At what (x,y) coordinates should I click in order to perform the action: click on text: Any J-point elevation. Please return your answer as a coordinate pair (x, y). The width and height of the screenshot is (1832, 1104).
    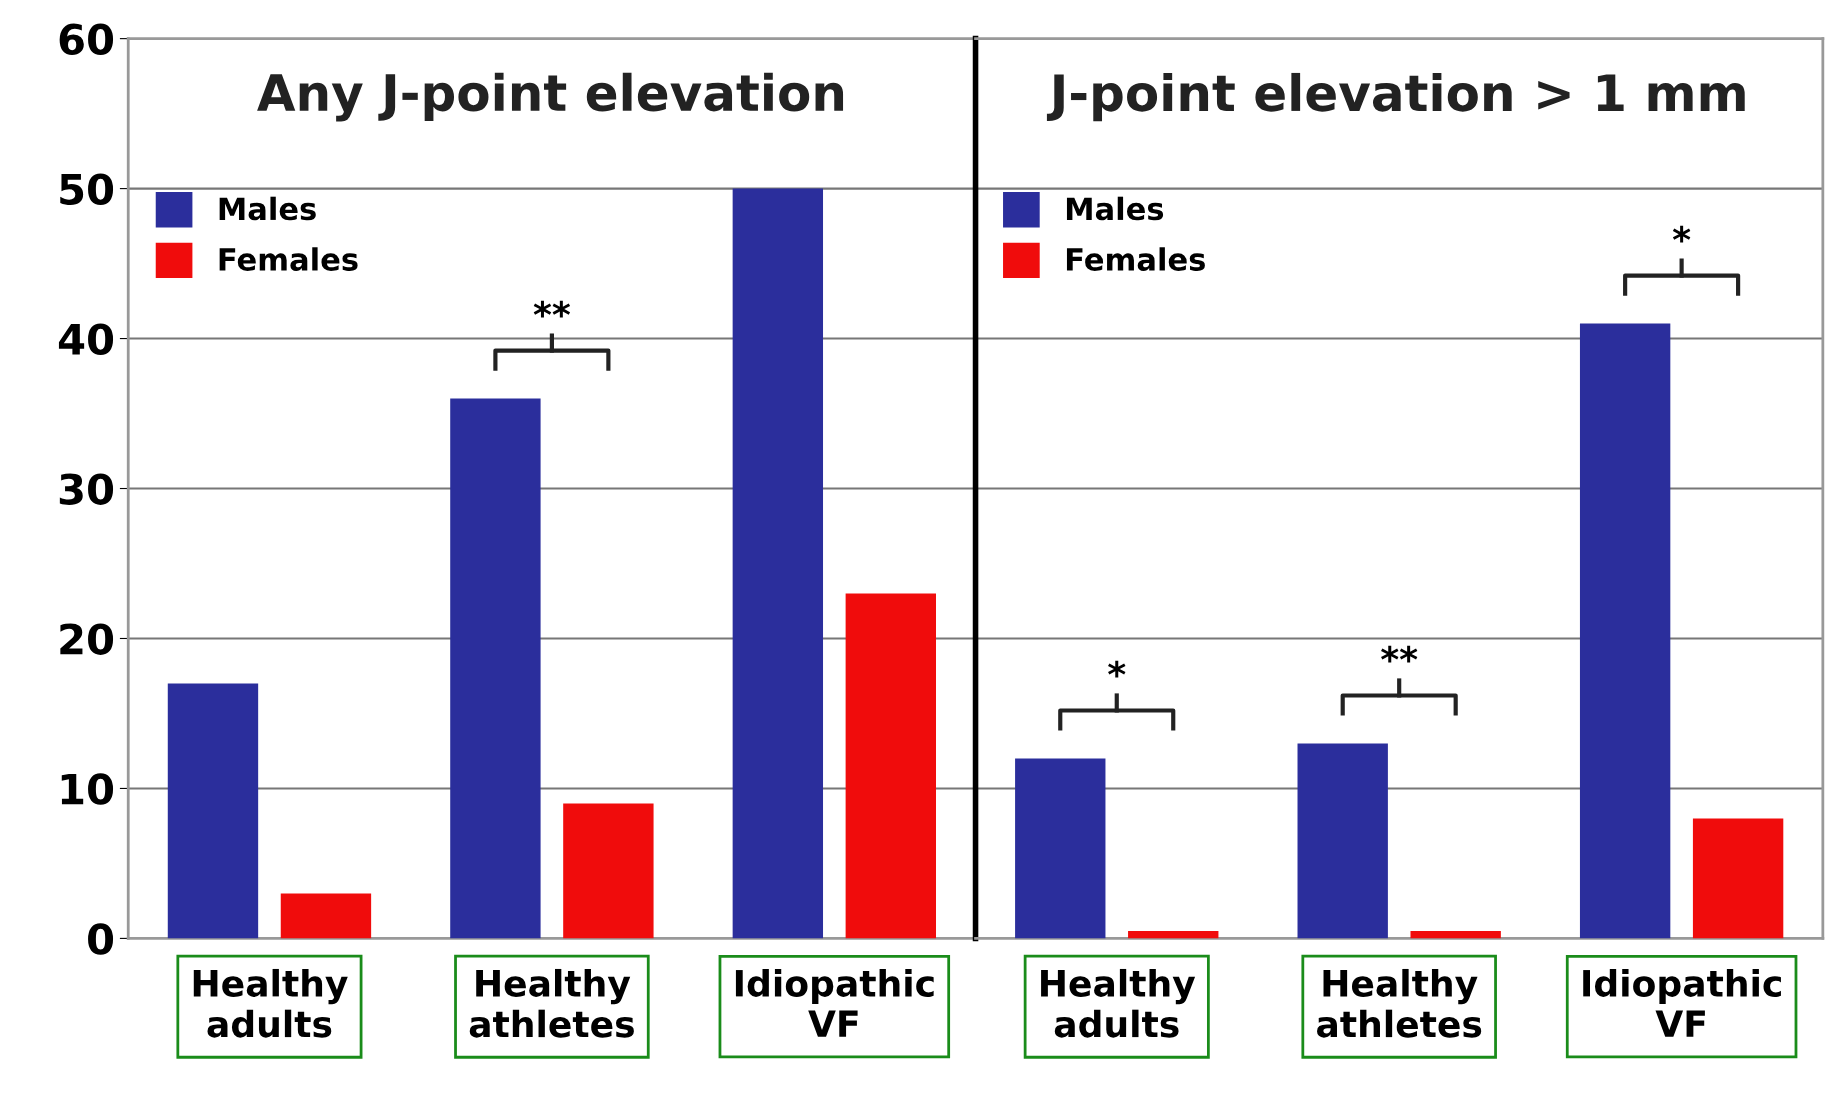
    Looking at the image, I should click on (550, 97).